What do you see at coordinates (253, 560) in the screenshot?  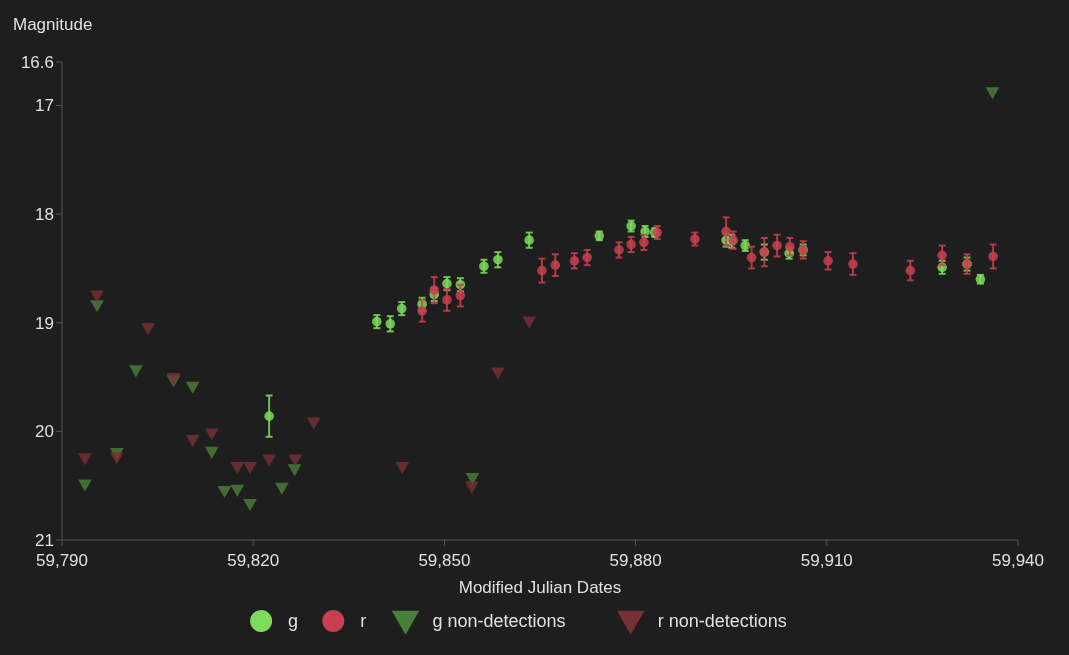 I see `x-tick-label: 59,820` at bounding box center [253, 560].